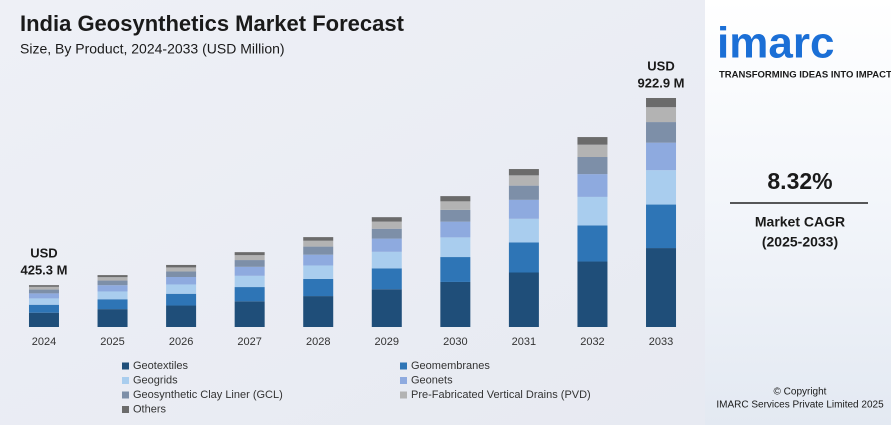  I want to click on x-tick-label: 2027, so click(249, 342).